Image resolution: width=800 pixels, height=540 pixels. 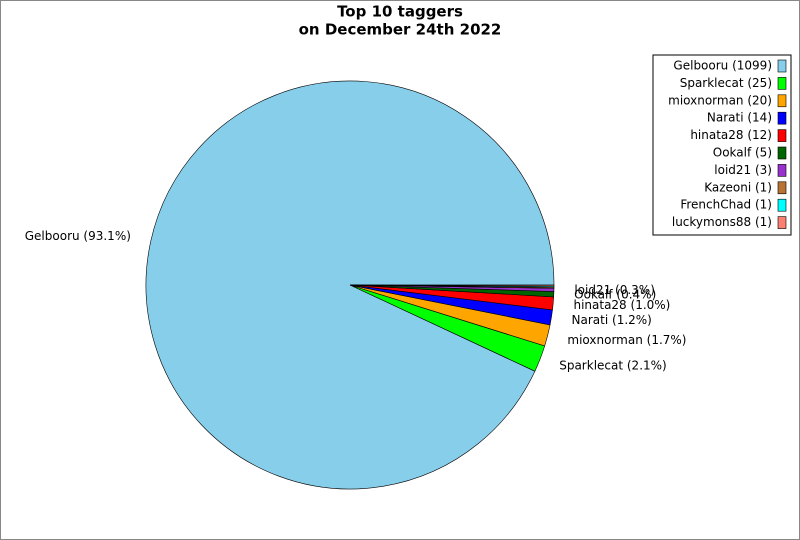 What do you see at coordinates (726, 205) in the screenshot?
I see `legend-label: FrenchChad (1)` at bounding box center [726, 205].